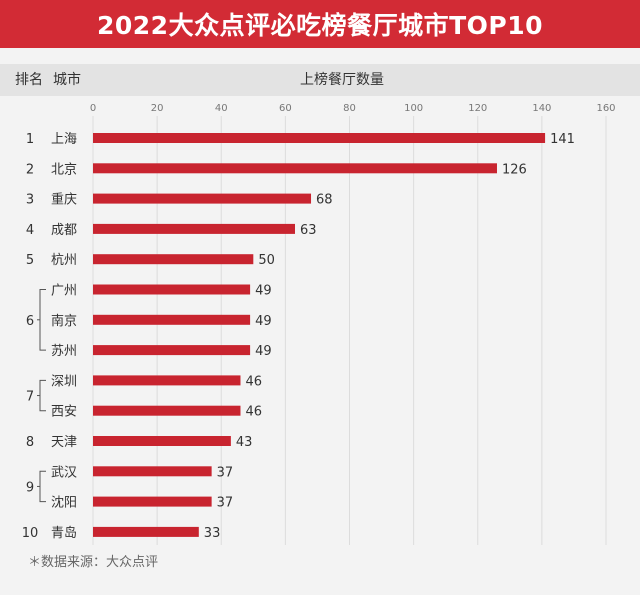  I want to click on city-label: 武汉, so click(64, 472).